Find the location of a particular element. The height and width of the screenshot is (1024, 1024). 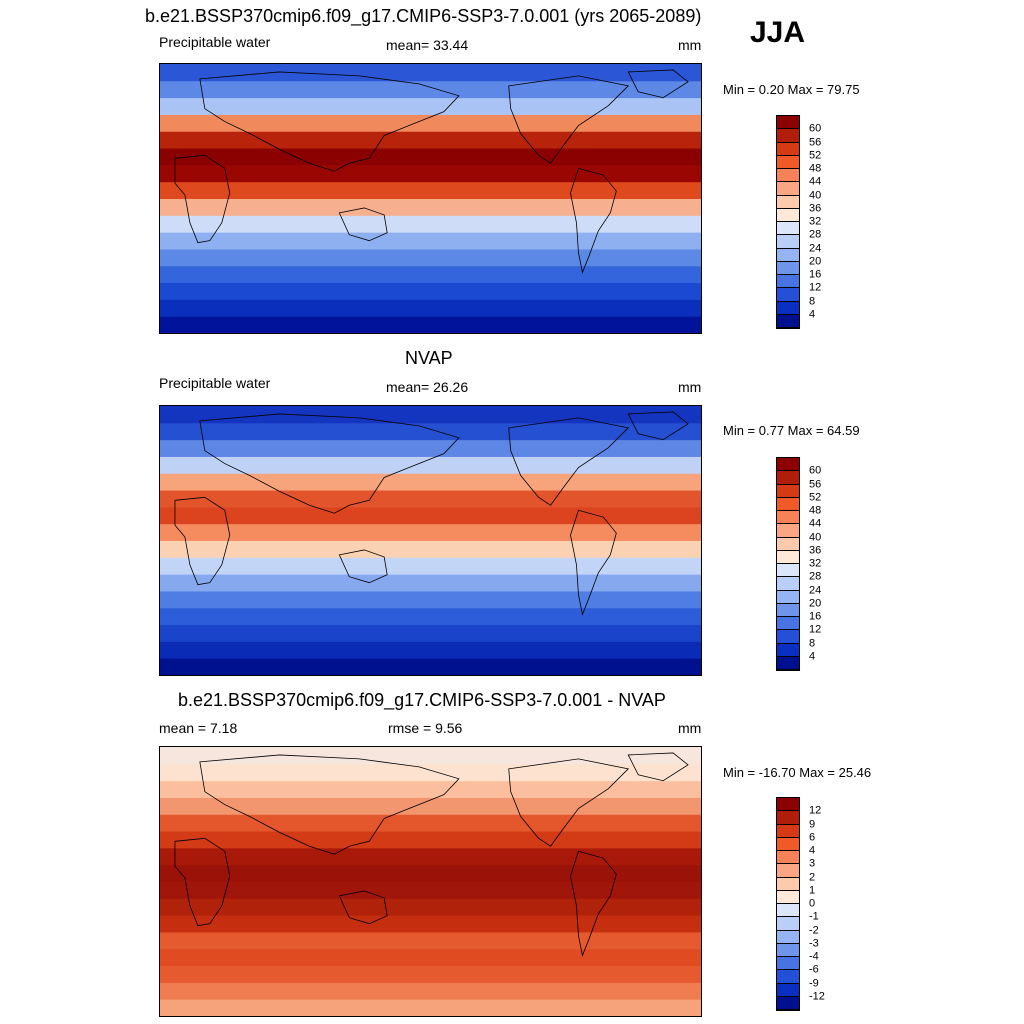

colorbar-tick-label: 60 is located at coordinates (815, 470).